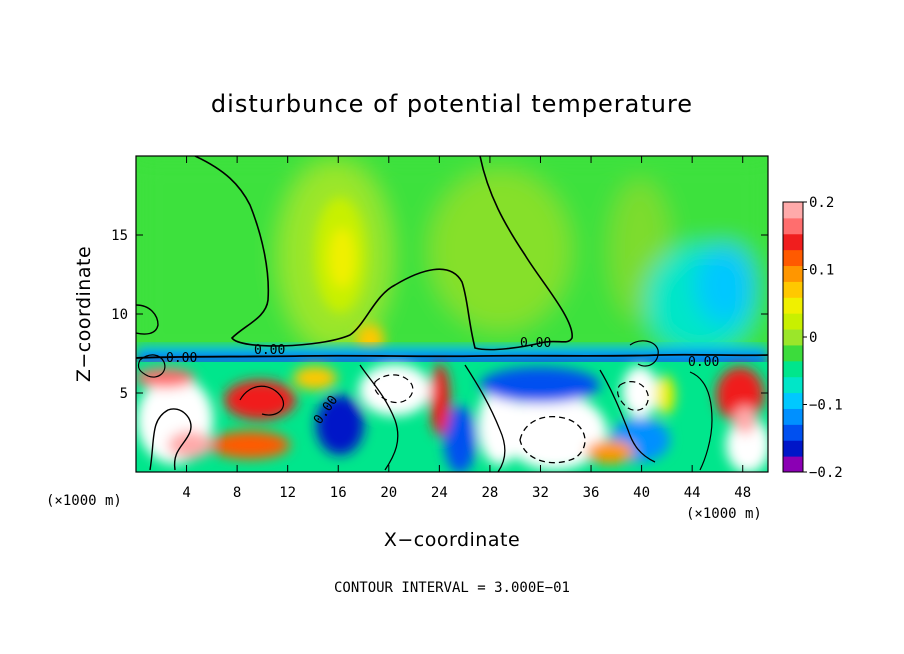  What do you see at coordinates (452, 350) in the screenshot?
I see `inversion-cyan` at bounding box center [452, 350].